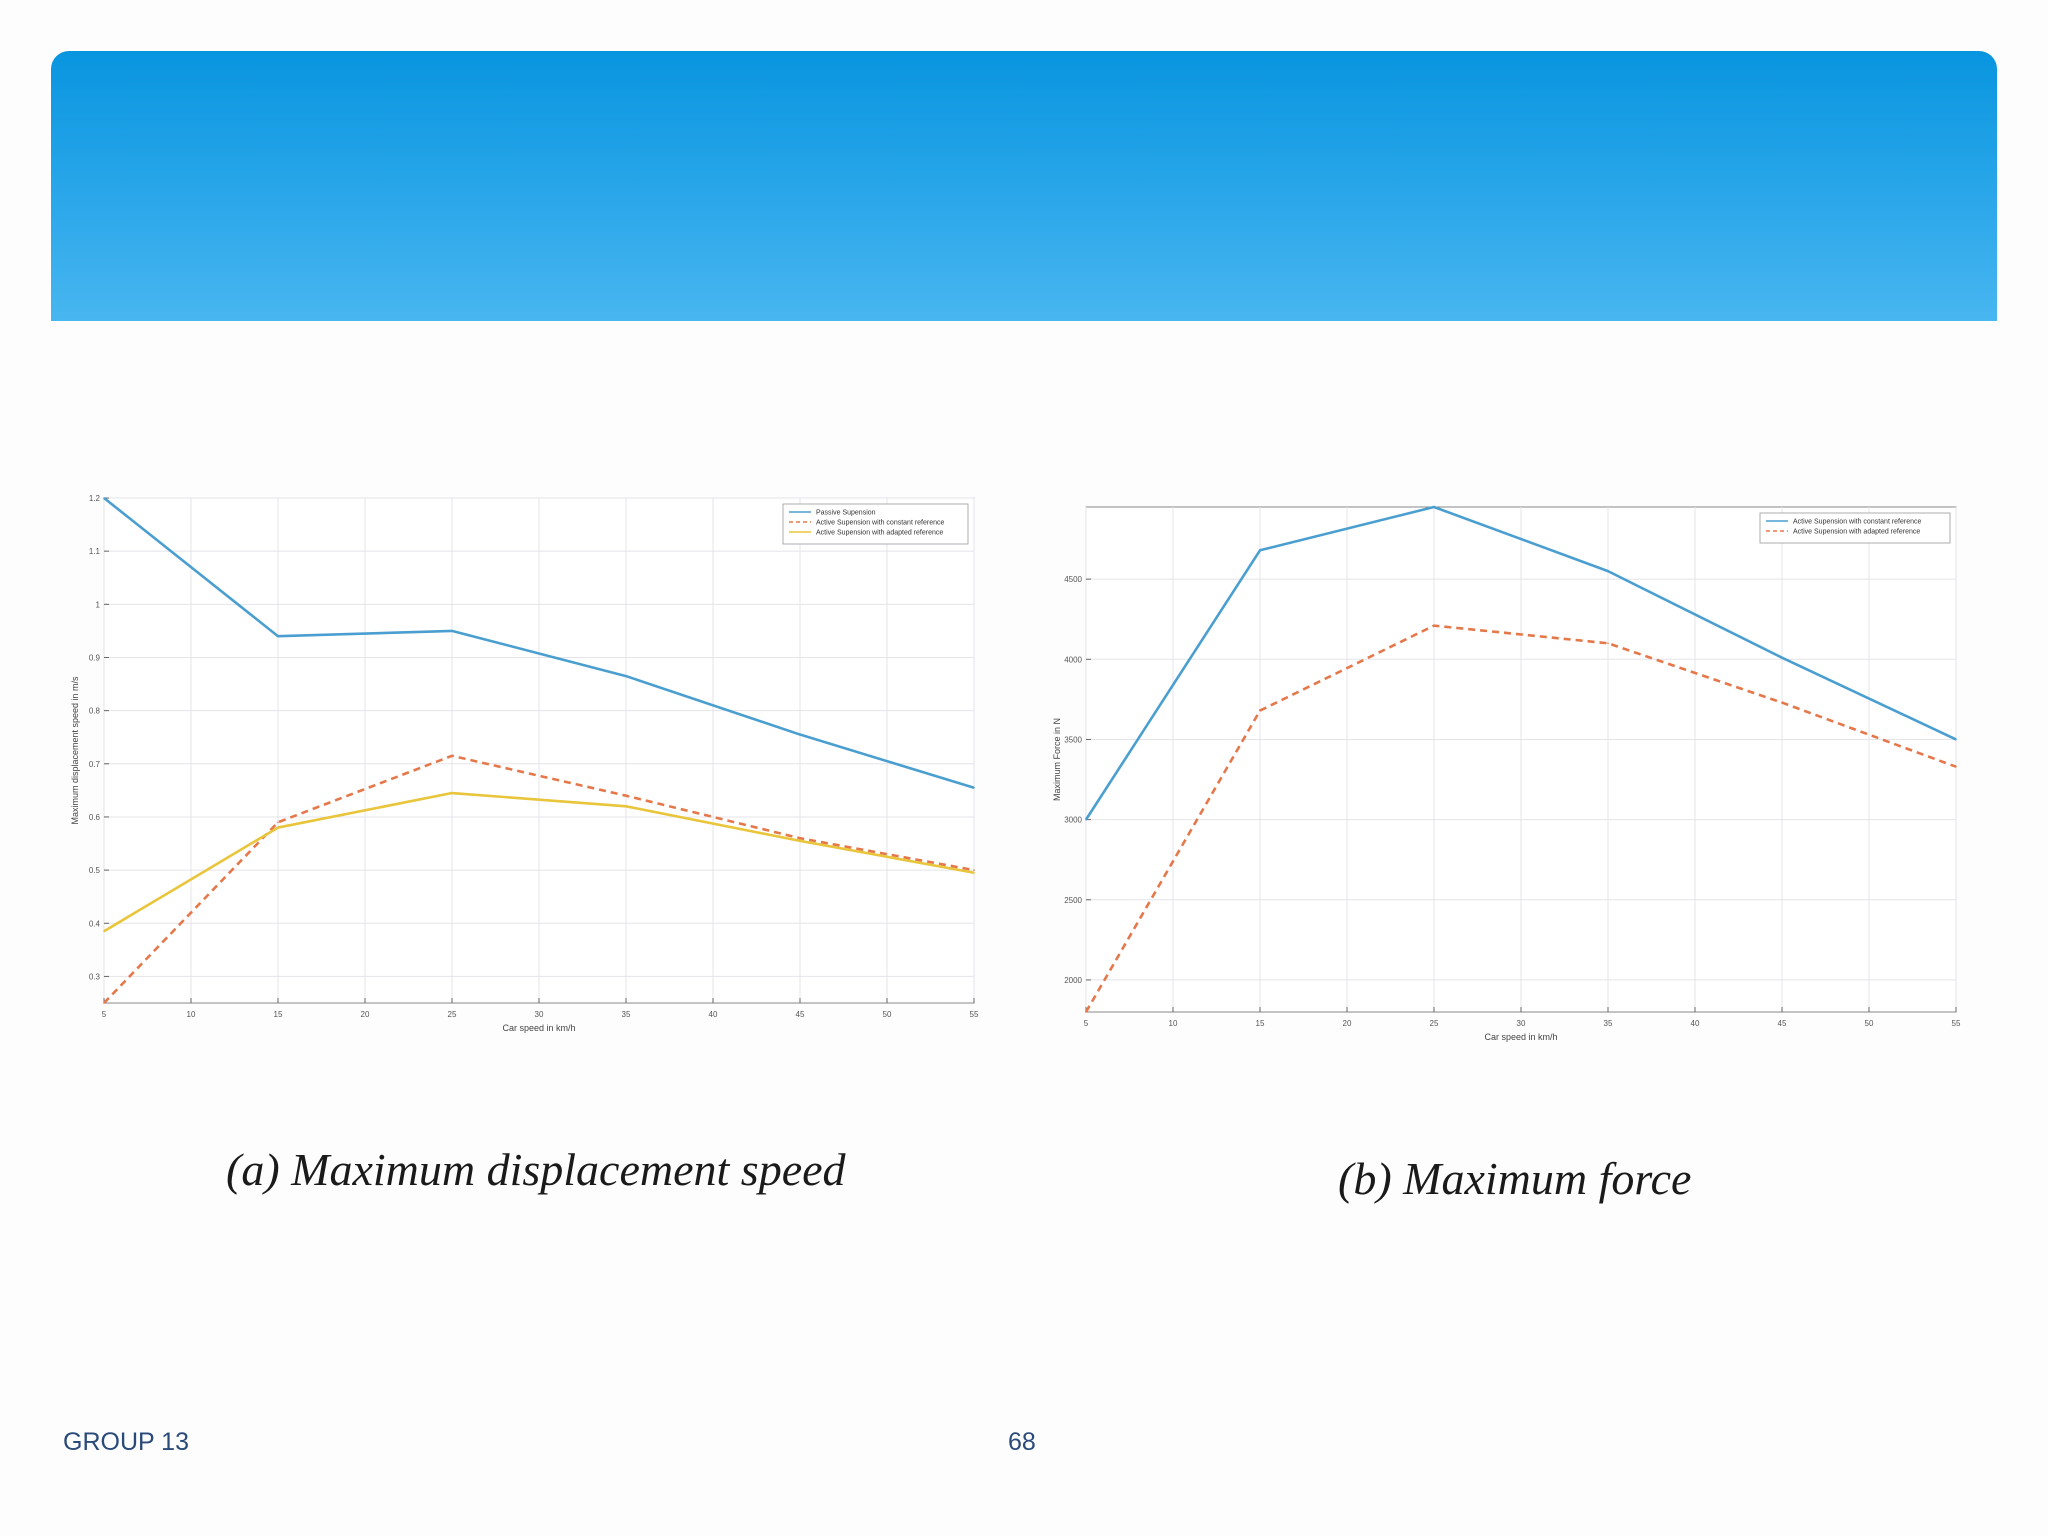 The width and height of the screenshot is (2048, 1536). I want to click on y-tick-label: 0.6, so click(95, 817).